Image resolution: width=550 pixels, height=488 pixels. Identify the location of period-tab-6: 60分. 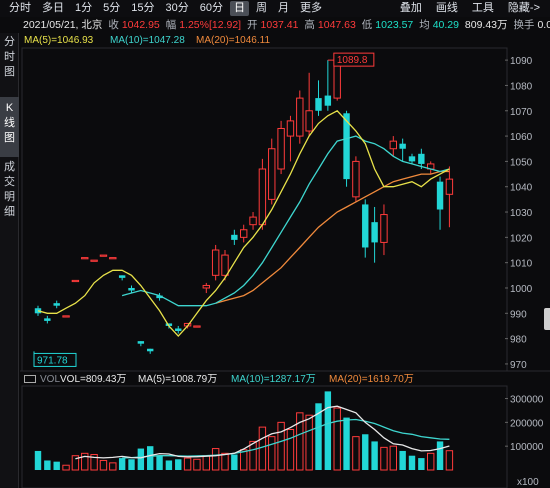
(211, 8).